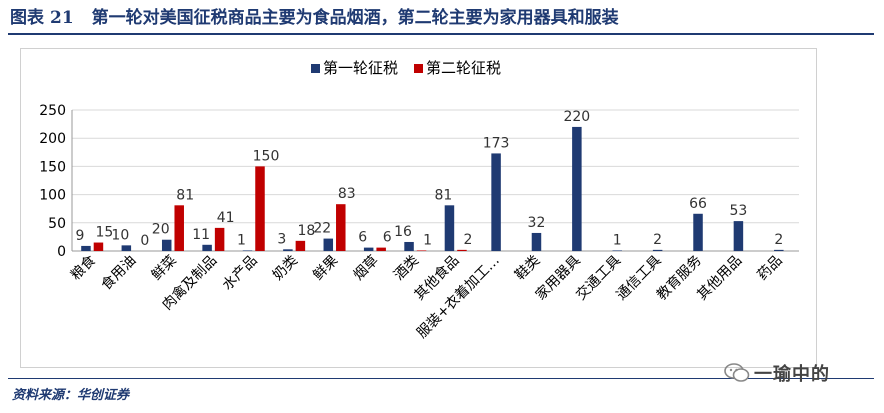  Describe the element at coordinates (366, 268) in the screenshot. I see `x-tick-label: 烟草` at that location.